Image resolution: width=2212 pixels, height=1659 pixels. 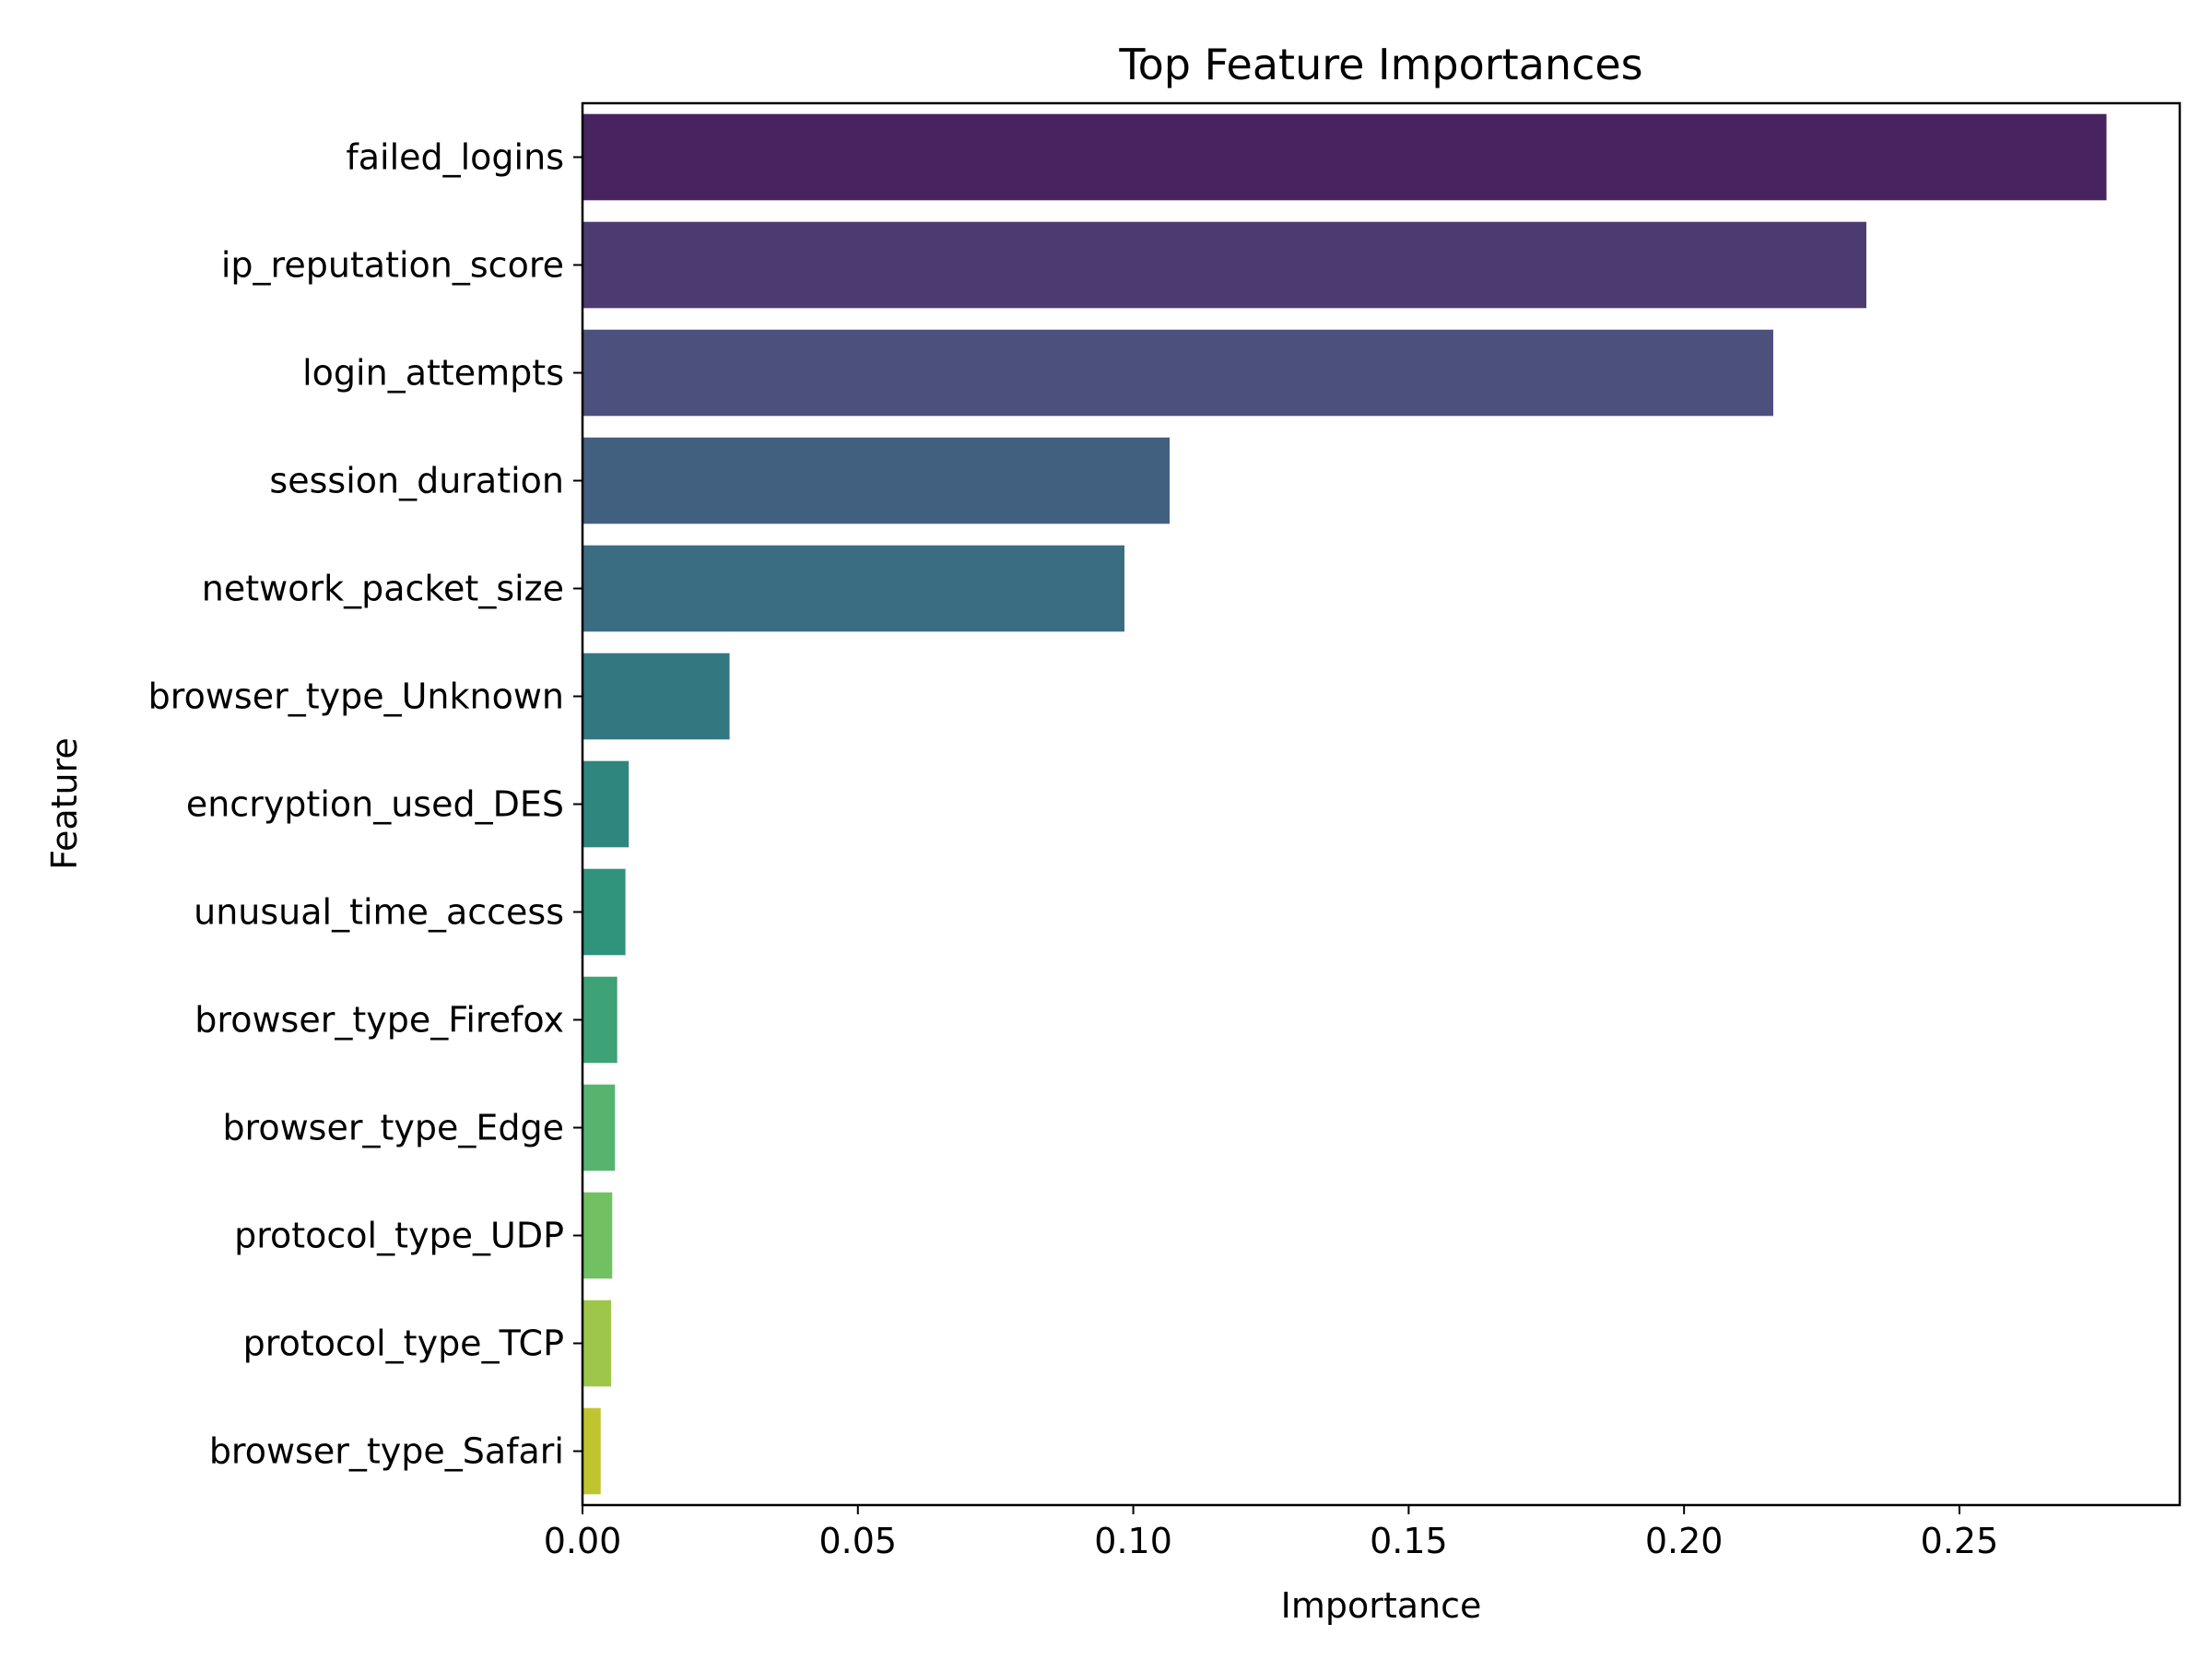 I want to click on y-tick-label: browser_type_Edge, so click(x=393, y=1128).